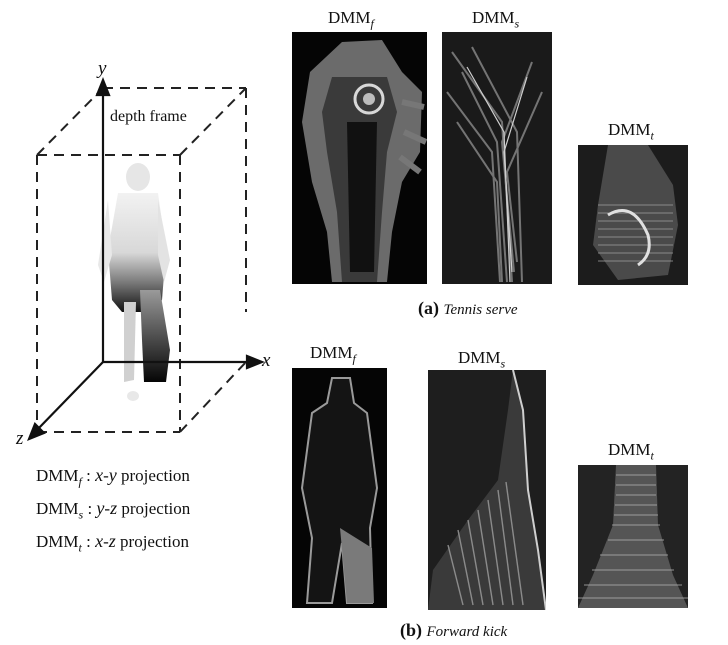 This screenshot has width=728, height=645. What do you see at coordinates (266, 360) in the screenshot?
I see `x-axis-label: x` at bounding box center [266, 360].